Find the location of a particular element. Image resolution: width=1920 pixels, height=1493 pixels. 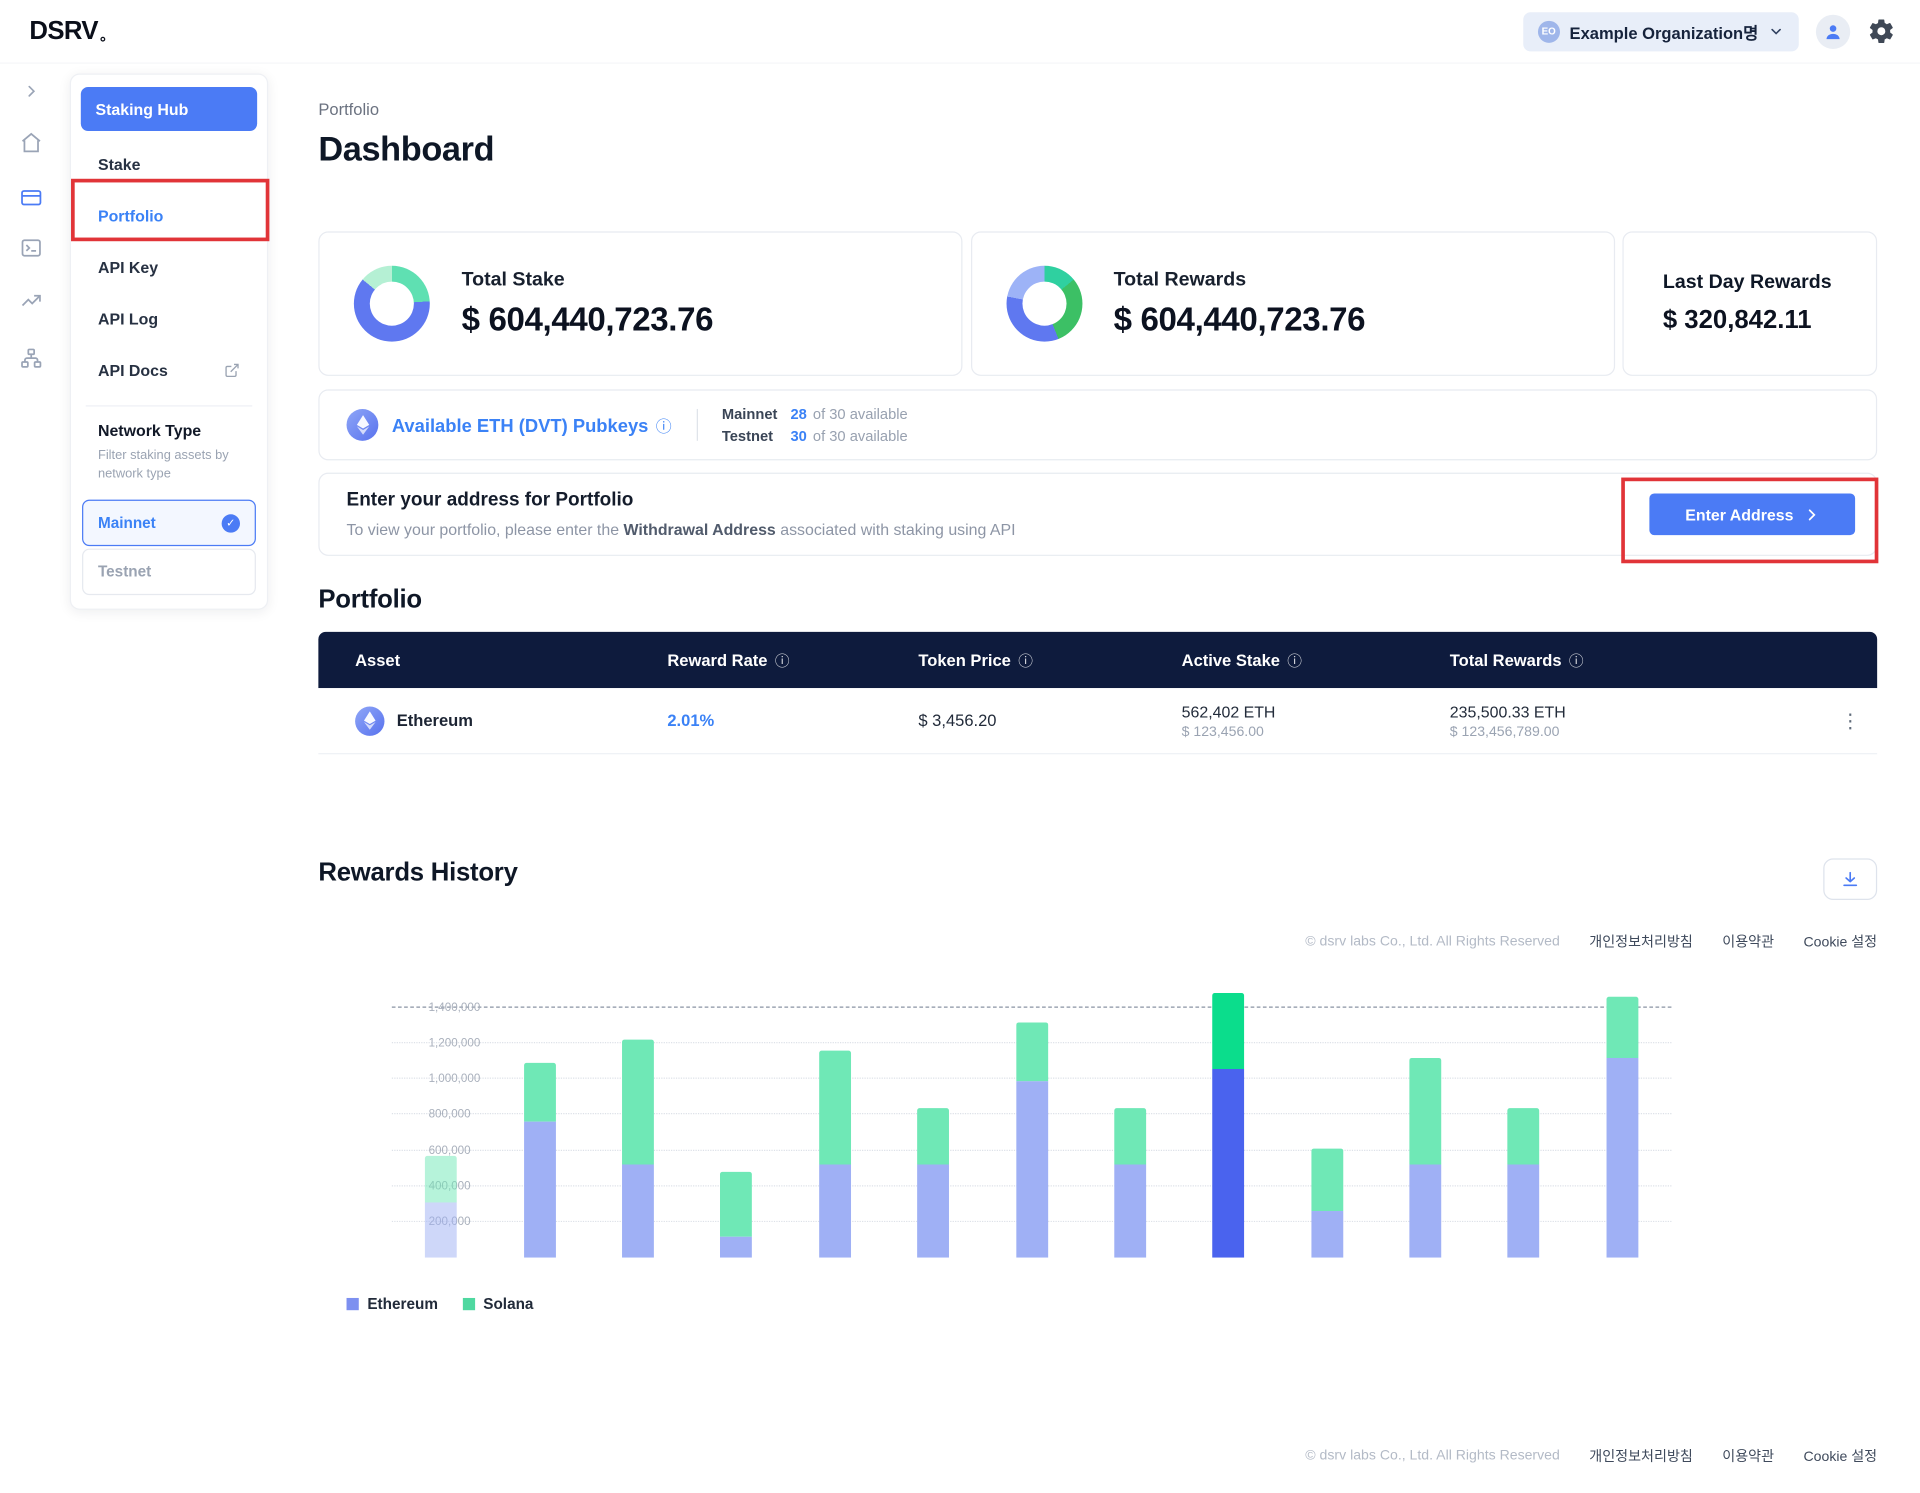

active-stake-cell: 562,402 ETH $ 123,456.00 is located at coordinates (1316, 720).